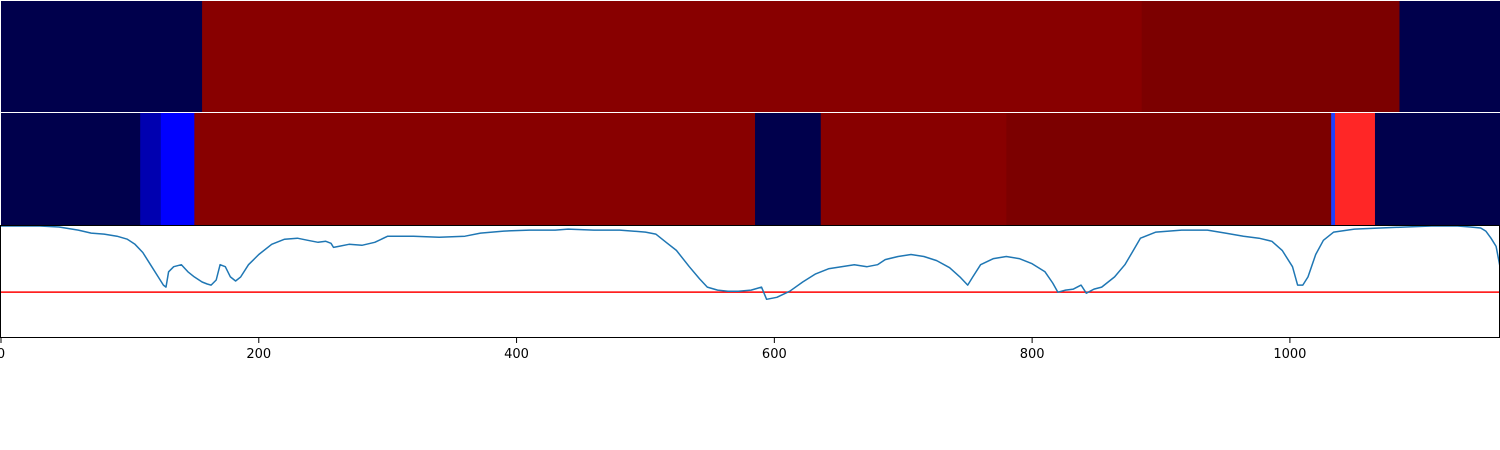 This screenshot has height=450, width=1500. I want to click on x-axis: 0 200 400 600 800 1000, so click(653, 350).